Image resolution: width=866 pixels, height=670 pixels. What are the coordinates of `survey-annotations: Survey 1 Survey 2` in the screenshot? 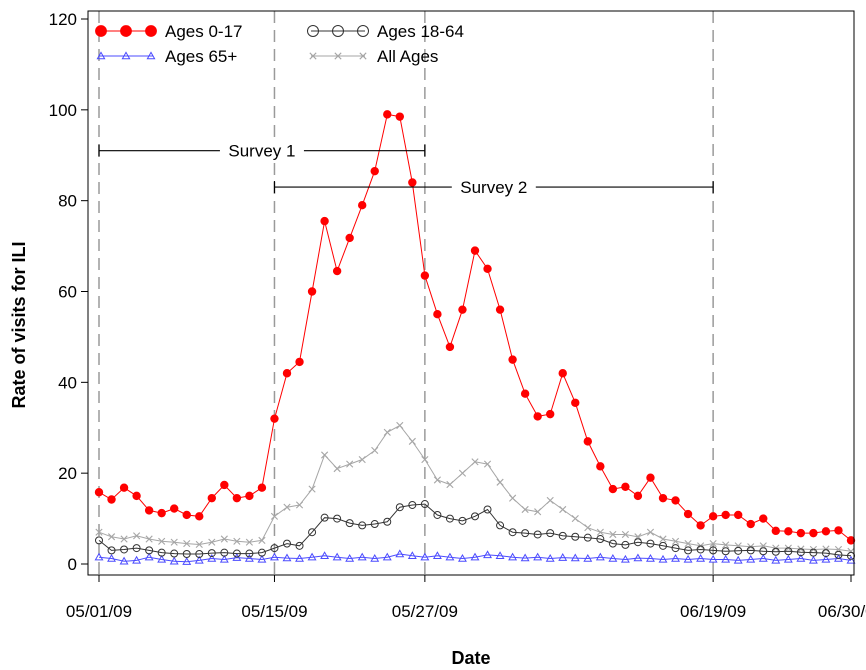 It's located at (406, 168).